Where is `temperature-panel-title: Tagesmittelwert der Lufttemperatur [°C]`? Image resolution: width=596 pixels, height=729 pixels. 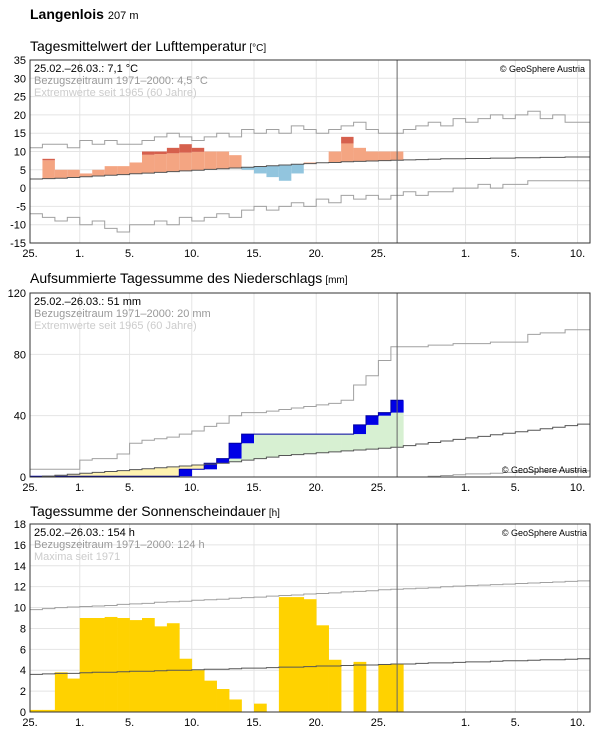 temperature-panel-title: Tagesmittelwert der Lufttemperatur [°C] is located at coordinates (148, 46).